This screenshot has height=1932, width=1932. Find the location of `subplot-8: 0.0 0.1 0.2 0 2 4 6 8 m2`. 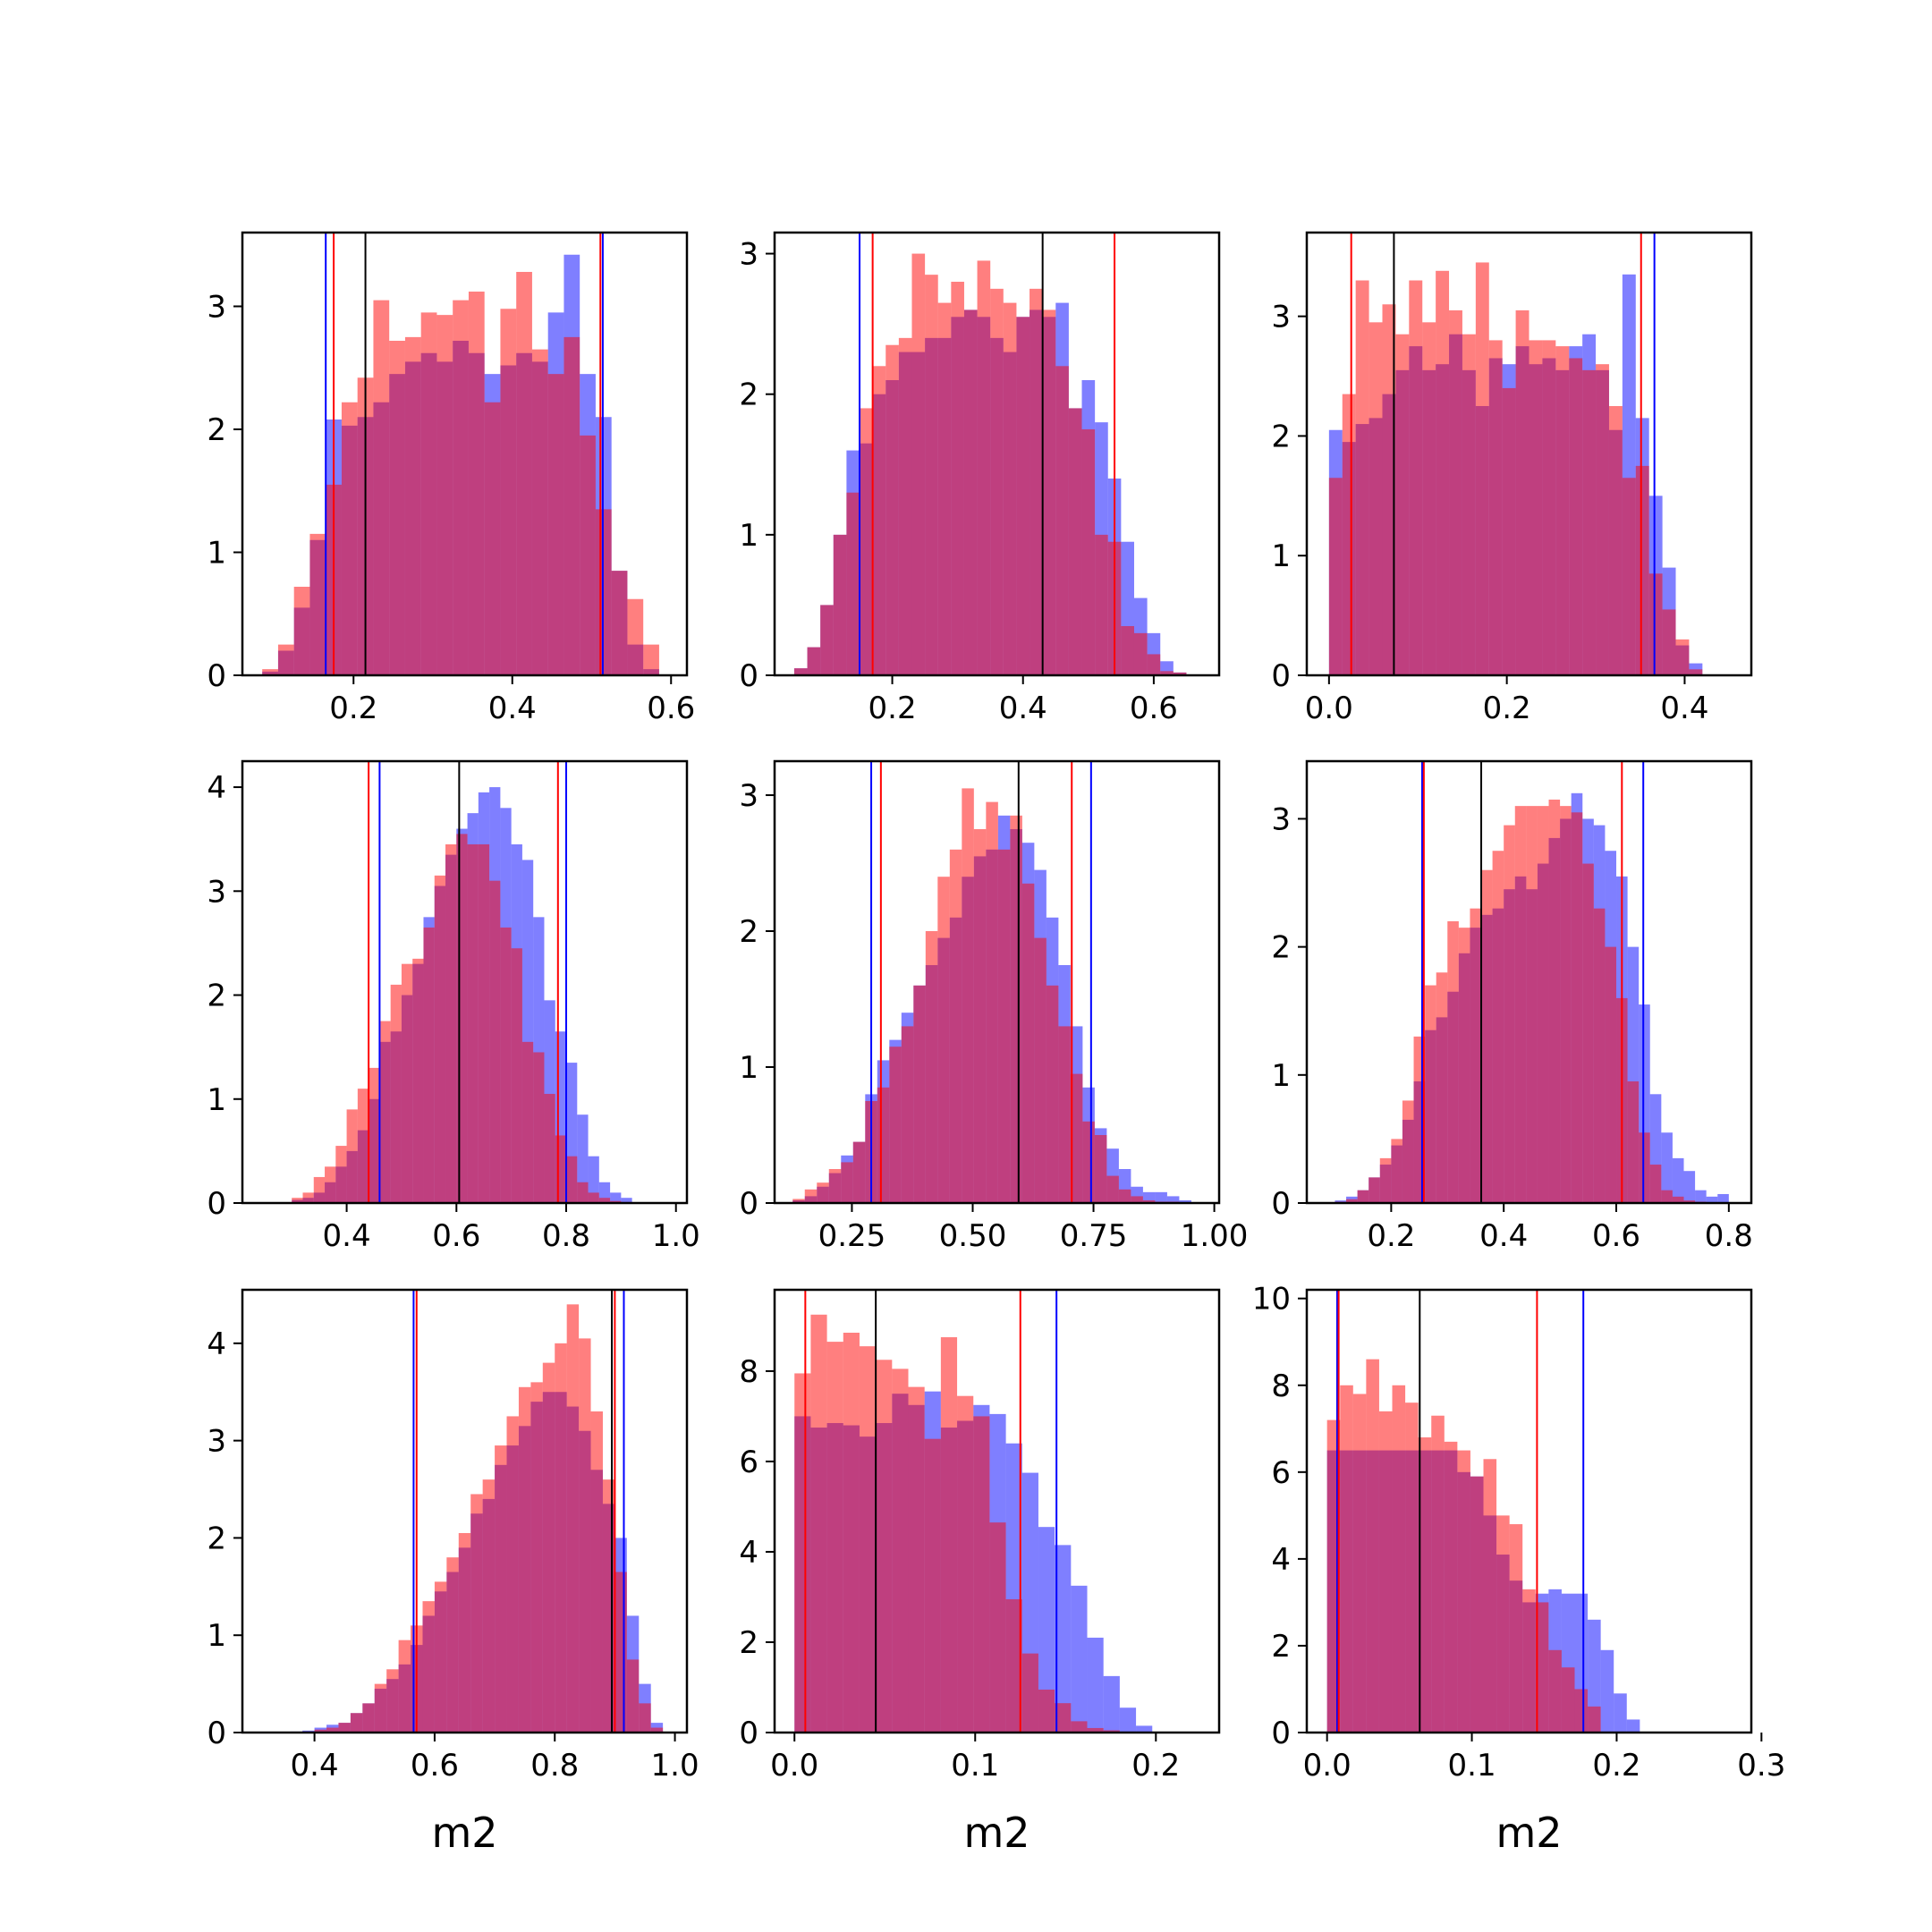

subplot-8: 0.0 0.1 0.2 0 2 4 6 8 m2 is located at coordinates (980, 1572).